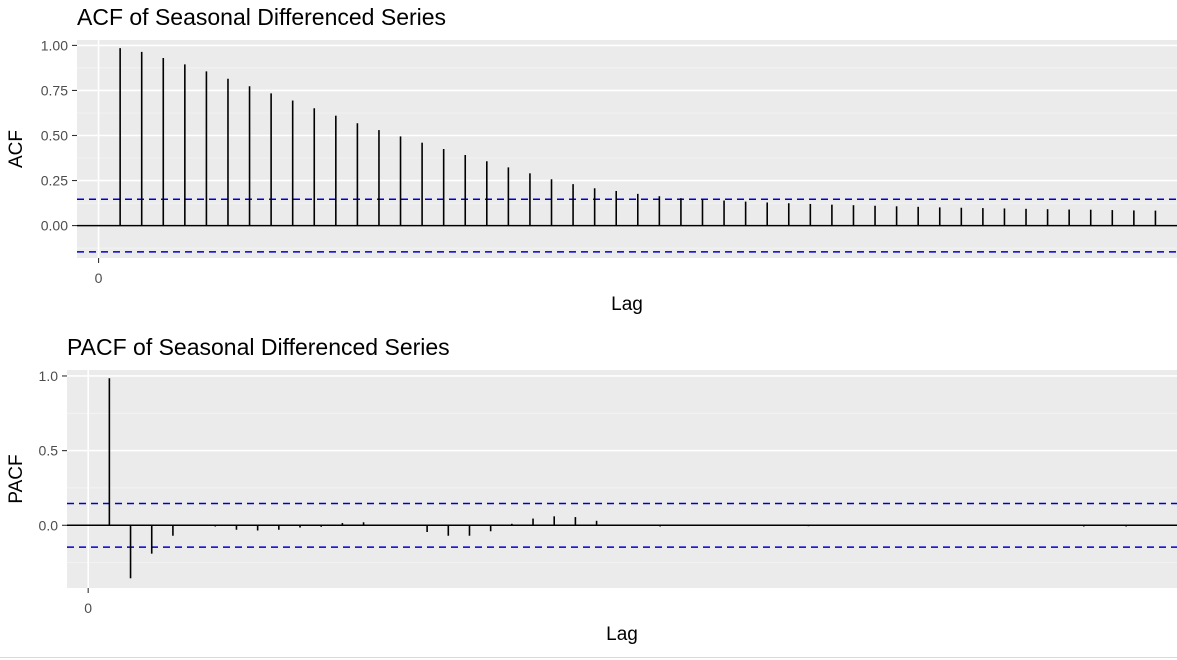  Describe the element at coordinates (99, 278) in the screenshot. I see `acf-x-tick-label: 0` at that location.